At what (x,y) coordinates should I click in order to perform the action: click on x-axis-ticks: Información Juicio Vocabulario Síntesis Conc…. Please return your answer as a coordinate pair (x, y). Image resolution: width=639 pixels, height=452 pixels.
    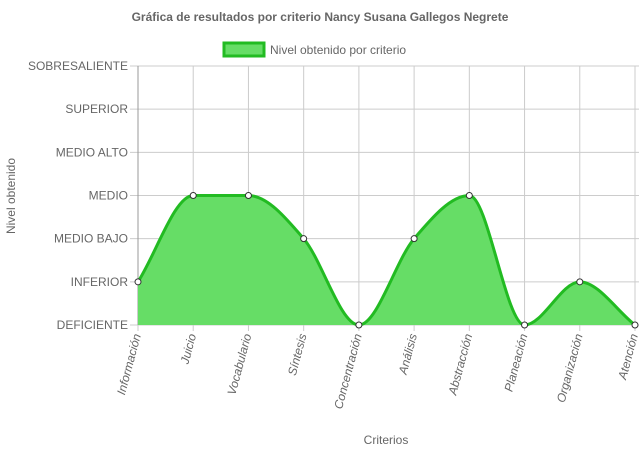
    Looking at the image, I should click on (376, 371).